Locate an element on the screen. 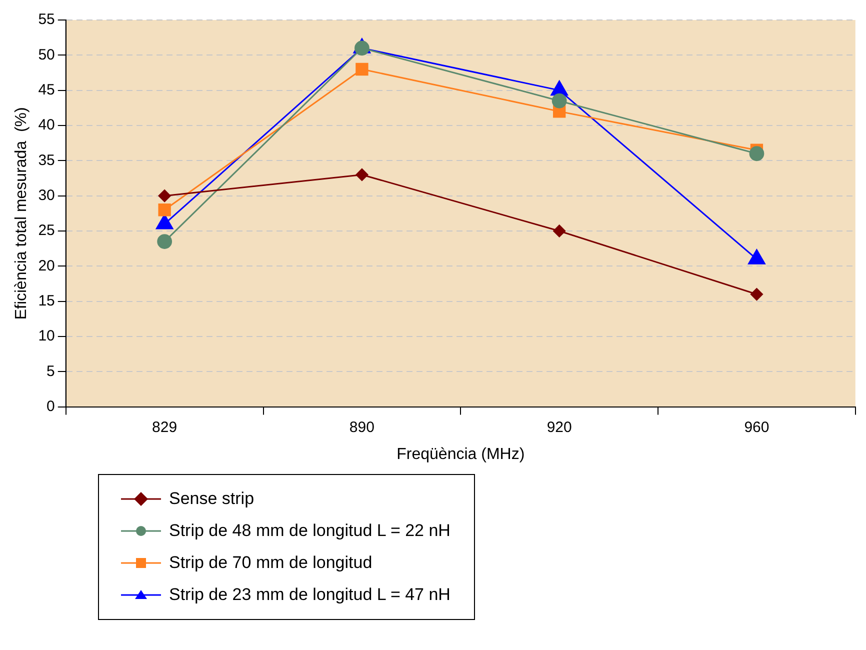 The width and height of the screenshot is (866, 650). x-tick-label: 890 is located at coordinates (361, 427).